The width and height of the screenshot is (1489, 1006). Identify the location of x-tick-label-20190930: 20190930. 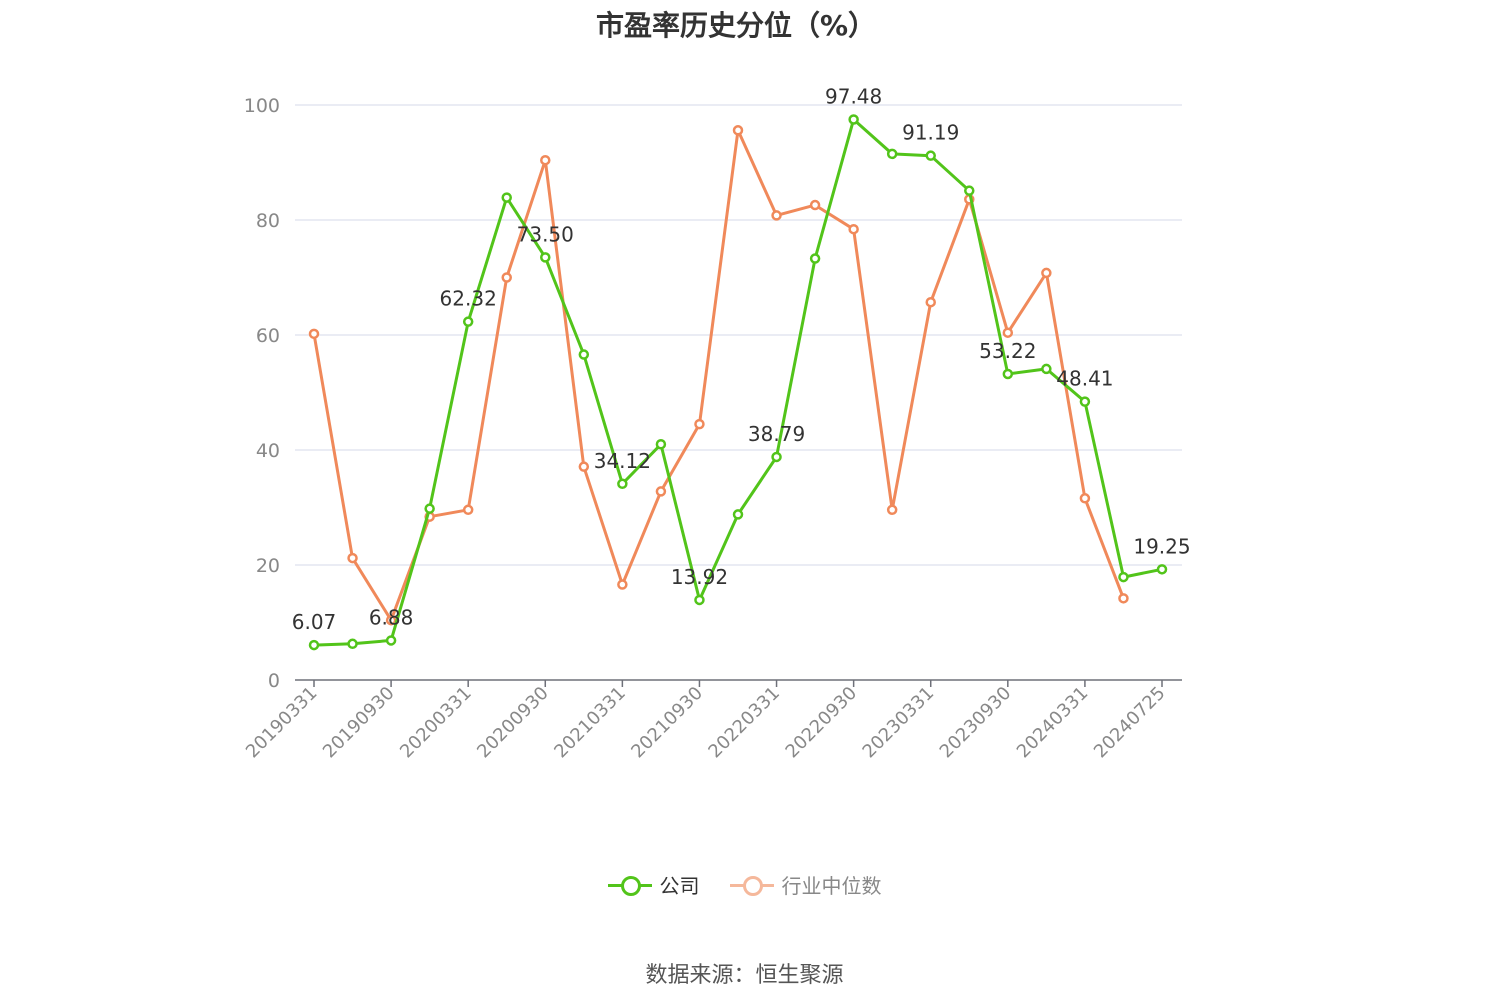
(359, 723).